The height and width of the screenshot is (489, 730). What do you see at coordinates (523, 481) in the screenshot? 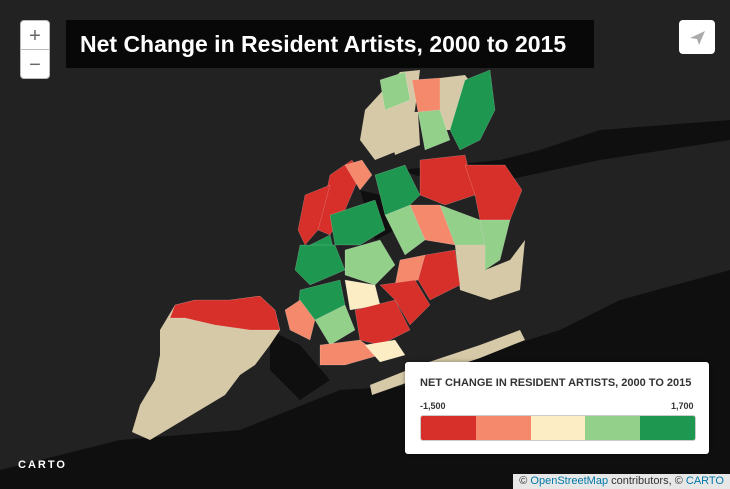
I see `attribution-prefix: ©` at bounding box center [523, 481].